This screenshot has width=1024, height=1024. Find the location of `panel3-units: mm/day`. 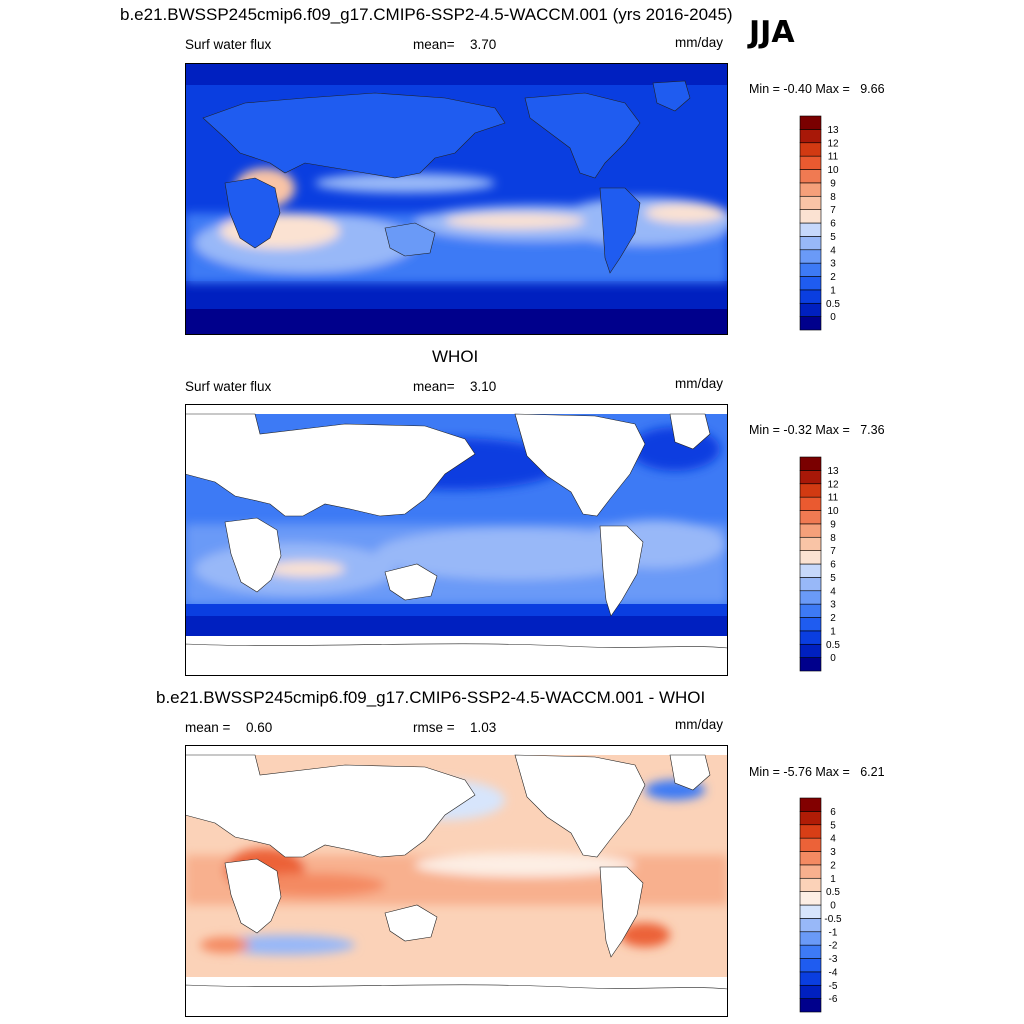

panel3-units: mm/day is located at coordinates (699, 724).